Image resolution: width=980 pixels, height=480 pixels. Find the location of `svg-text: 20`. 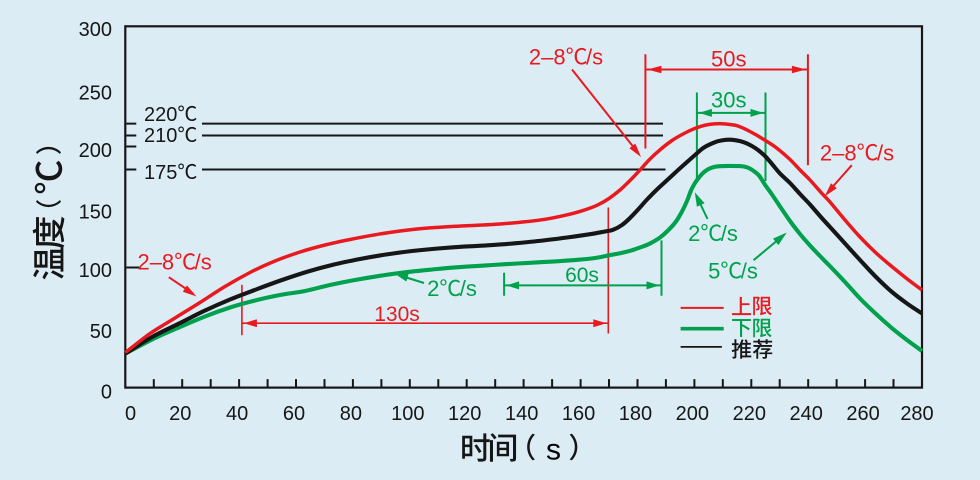

svg-text: 20 is located at coordinates (180, 414).